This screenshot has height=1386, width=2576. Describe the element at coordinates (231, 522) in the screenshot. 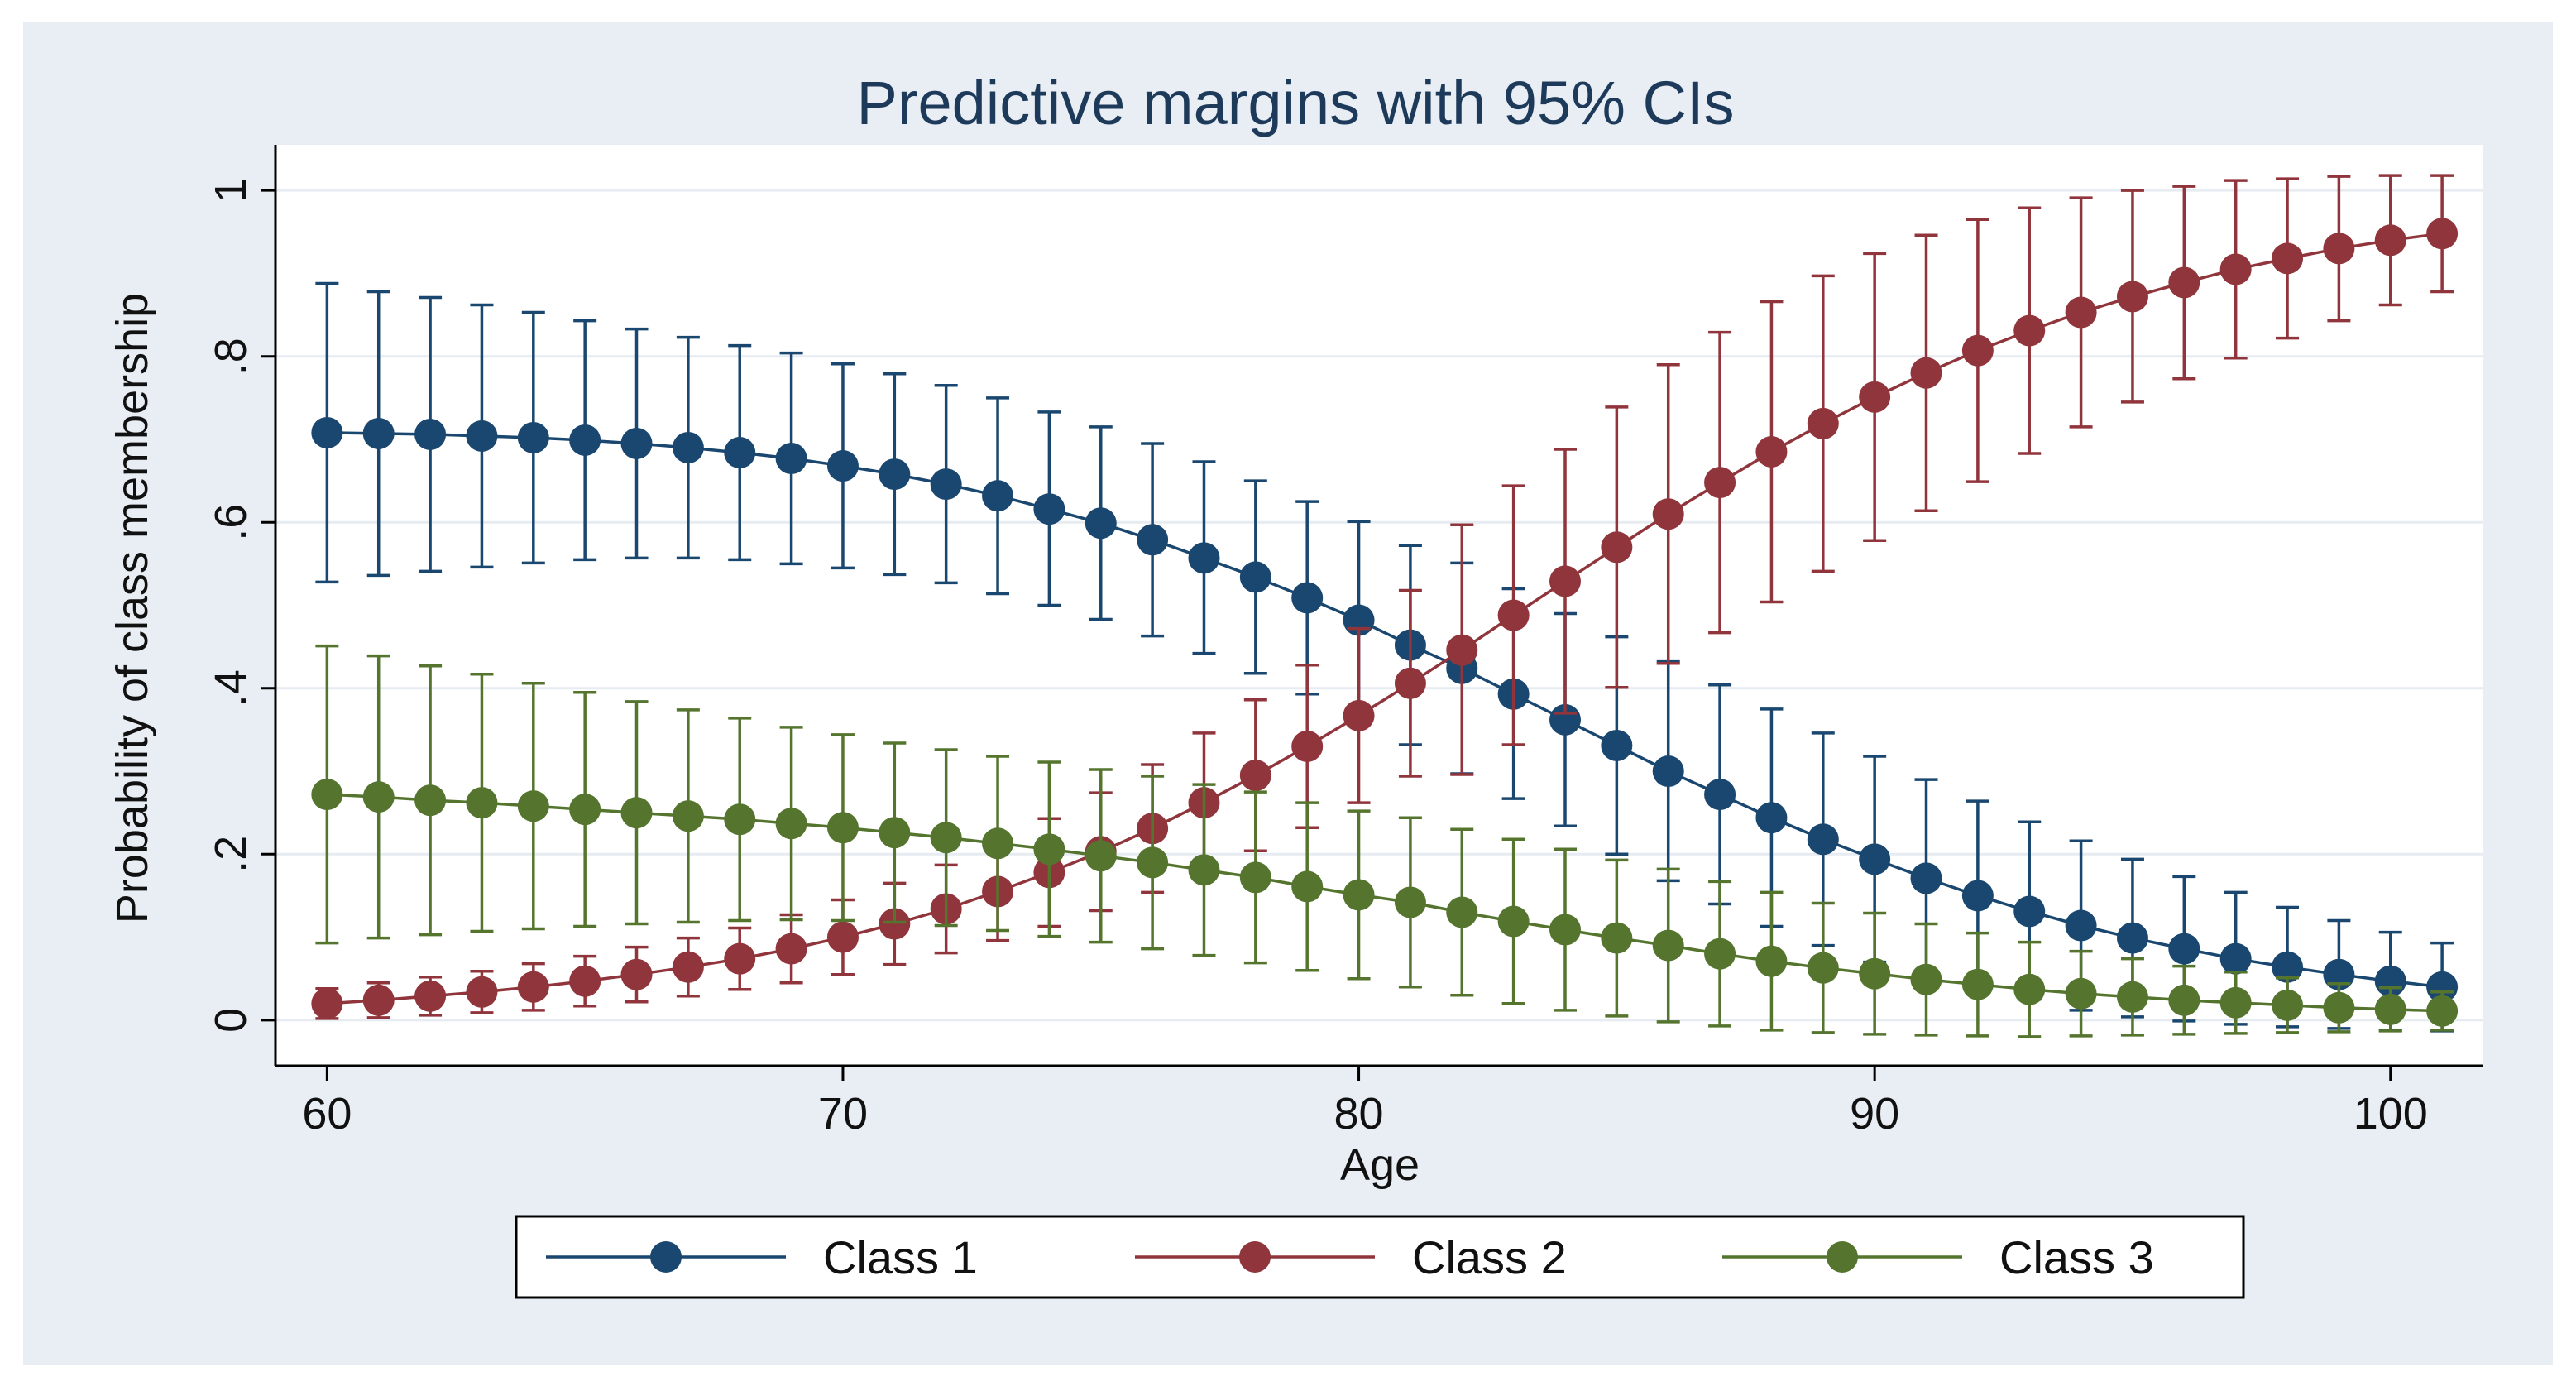

I see `y-tick-label-3: .6` at that location.